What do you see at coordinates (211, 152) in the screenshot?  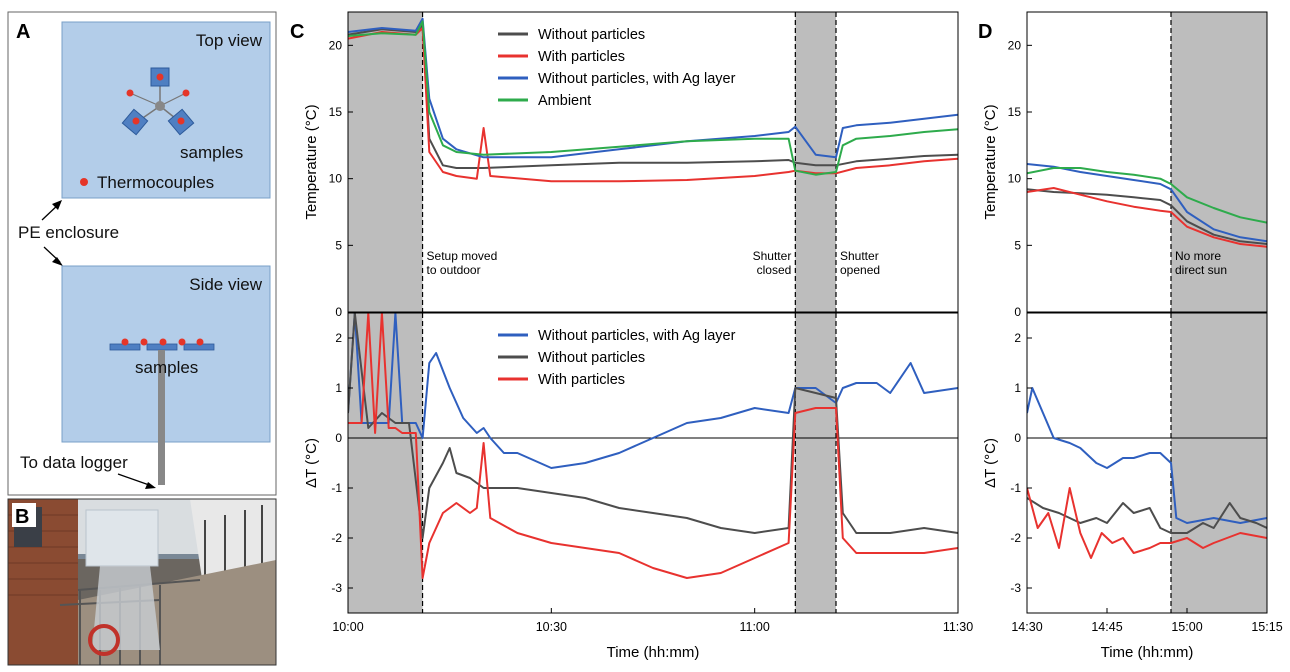 I see `top-samples-label: samples` at bounding box center [211, 152].